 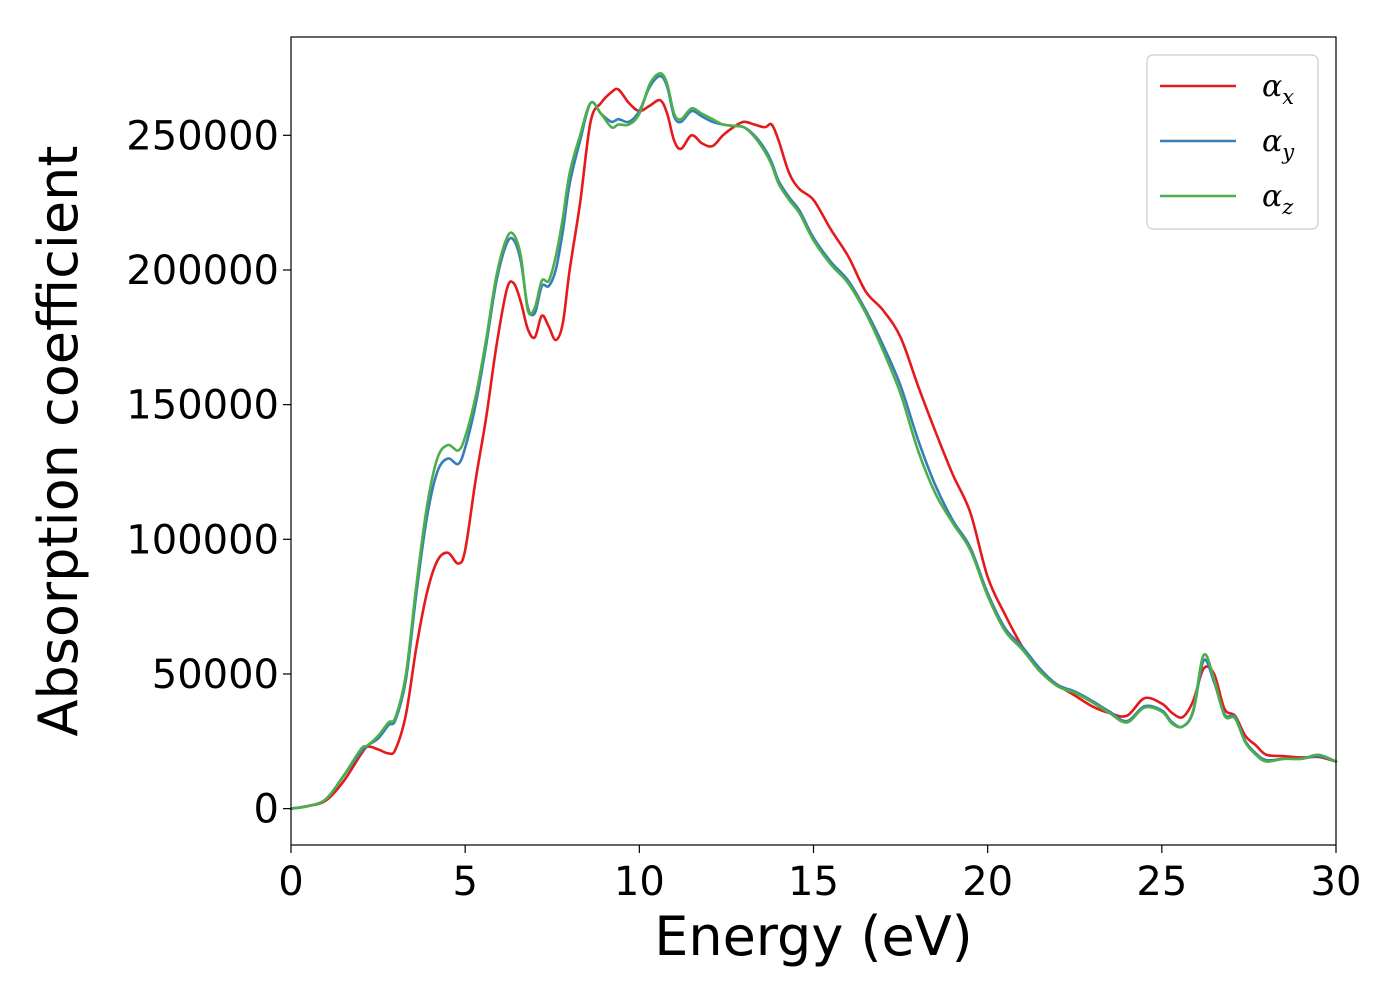 I want to click on y-axis-label: Absorption coefficient, so click(x=58, y=441).